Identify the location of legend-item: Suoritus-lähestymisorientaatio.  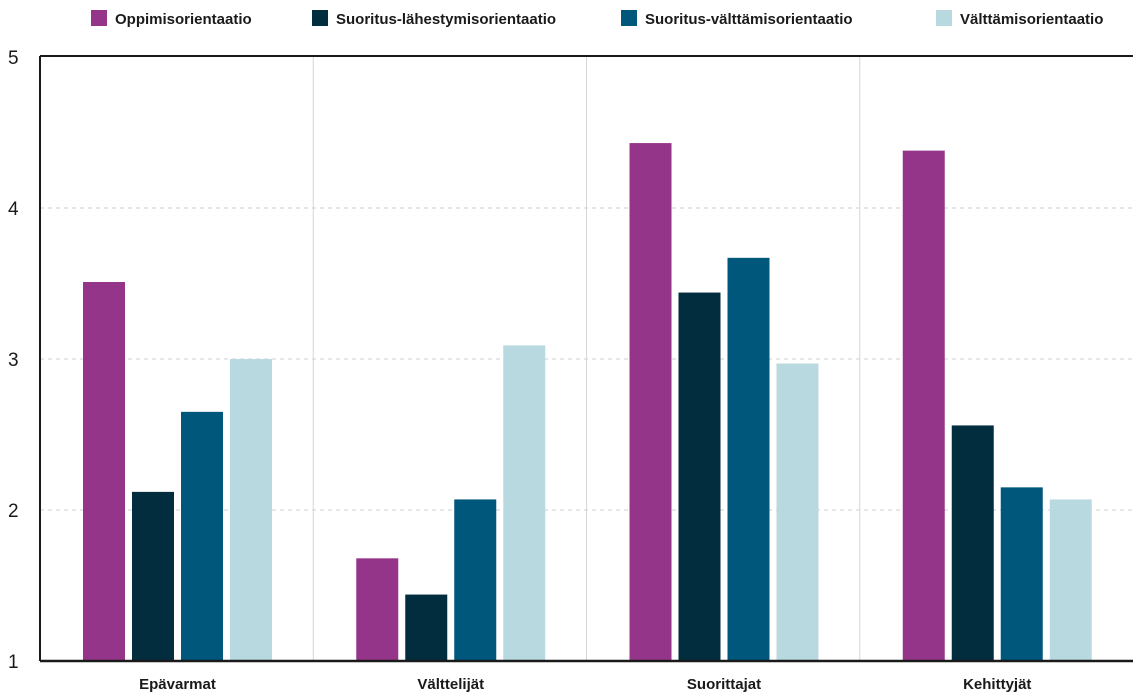
(434, 19).